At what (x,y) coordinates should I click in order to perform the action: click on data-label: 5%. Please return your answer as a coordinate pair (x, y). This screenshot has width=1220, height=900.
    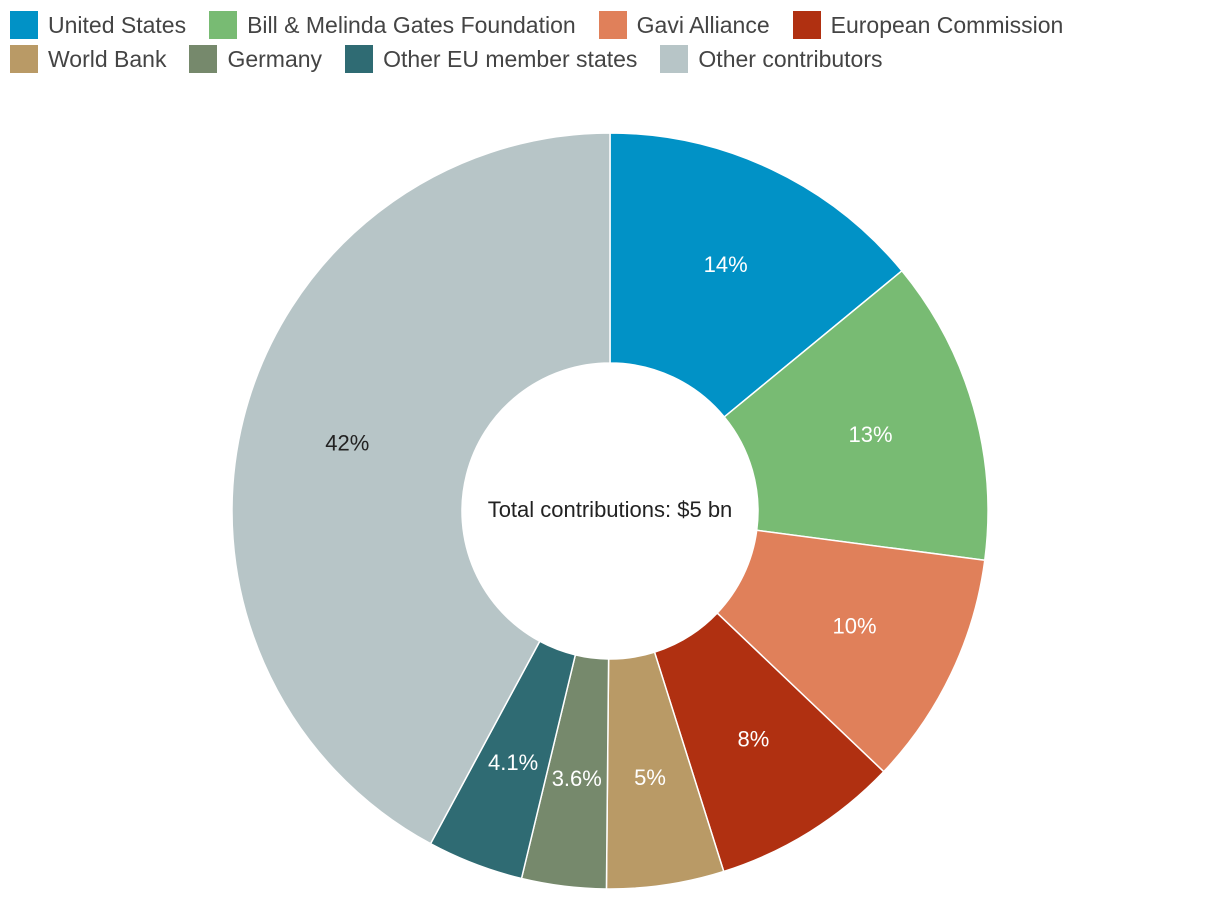
    Looking at the image, I should click on (650, 777).